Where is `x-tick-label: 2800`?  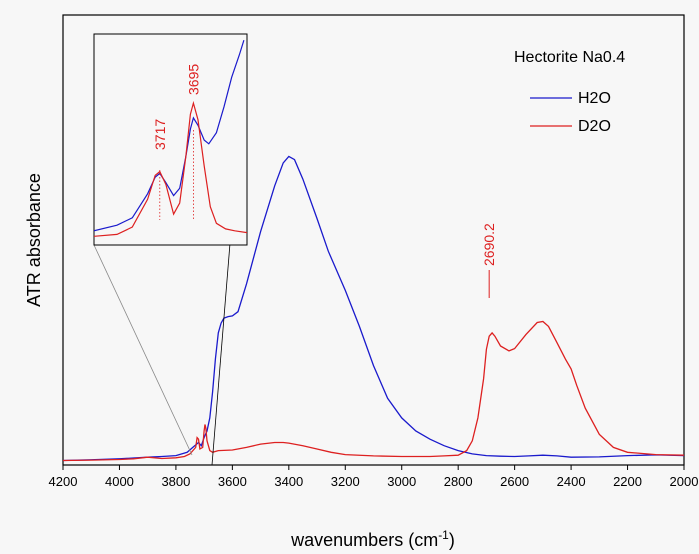 x-tick-label: 2800 is located at coordinates (458, 481).